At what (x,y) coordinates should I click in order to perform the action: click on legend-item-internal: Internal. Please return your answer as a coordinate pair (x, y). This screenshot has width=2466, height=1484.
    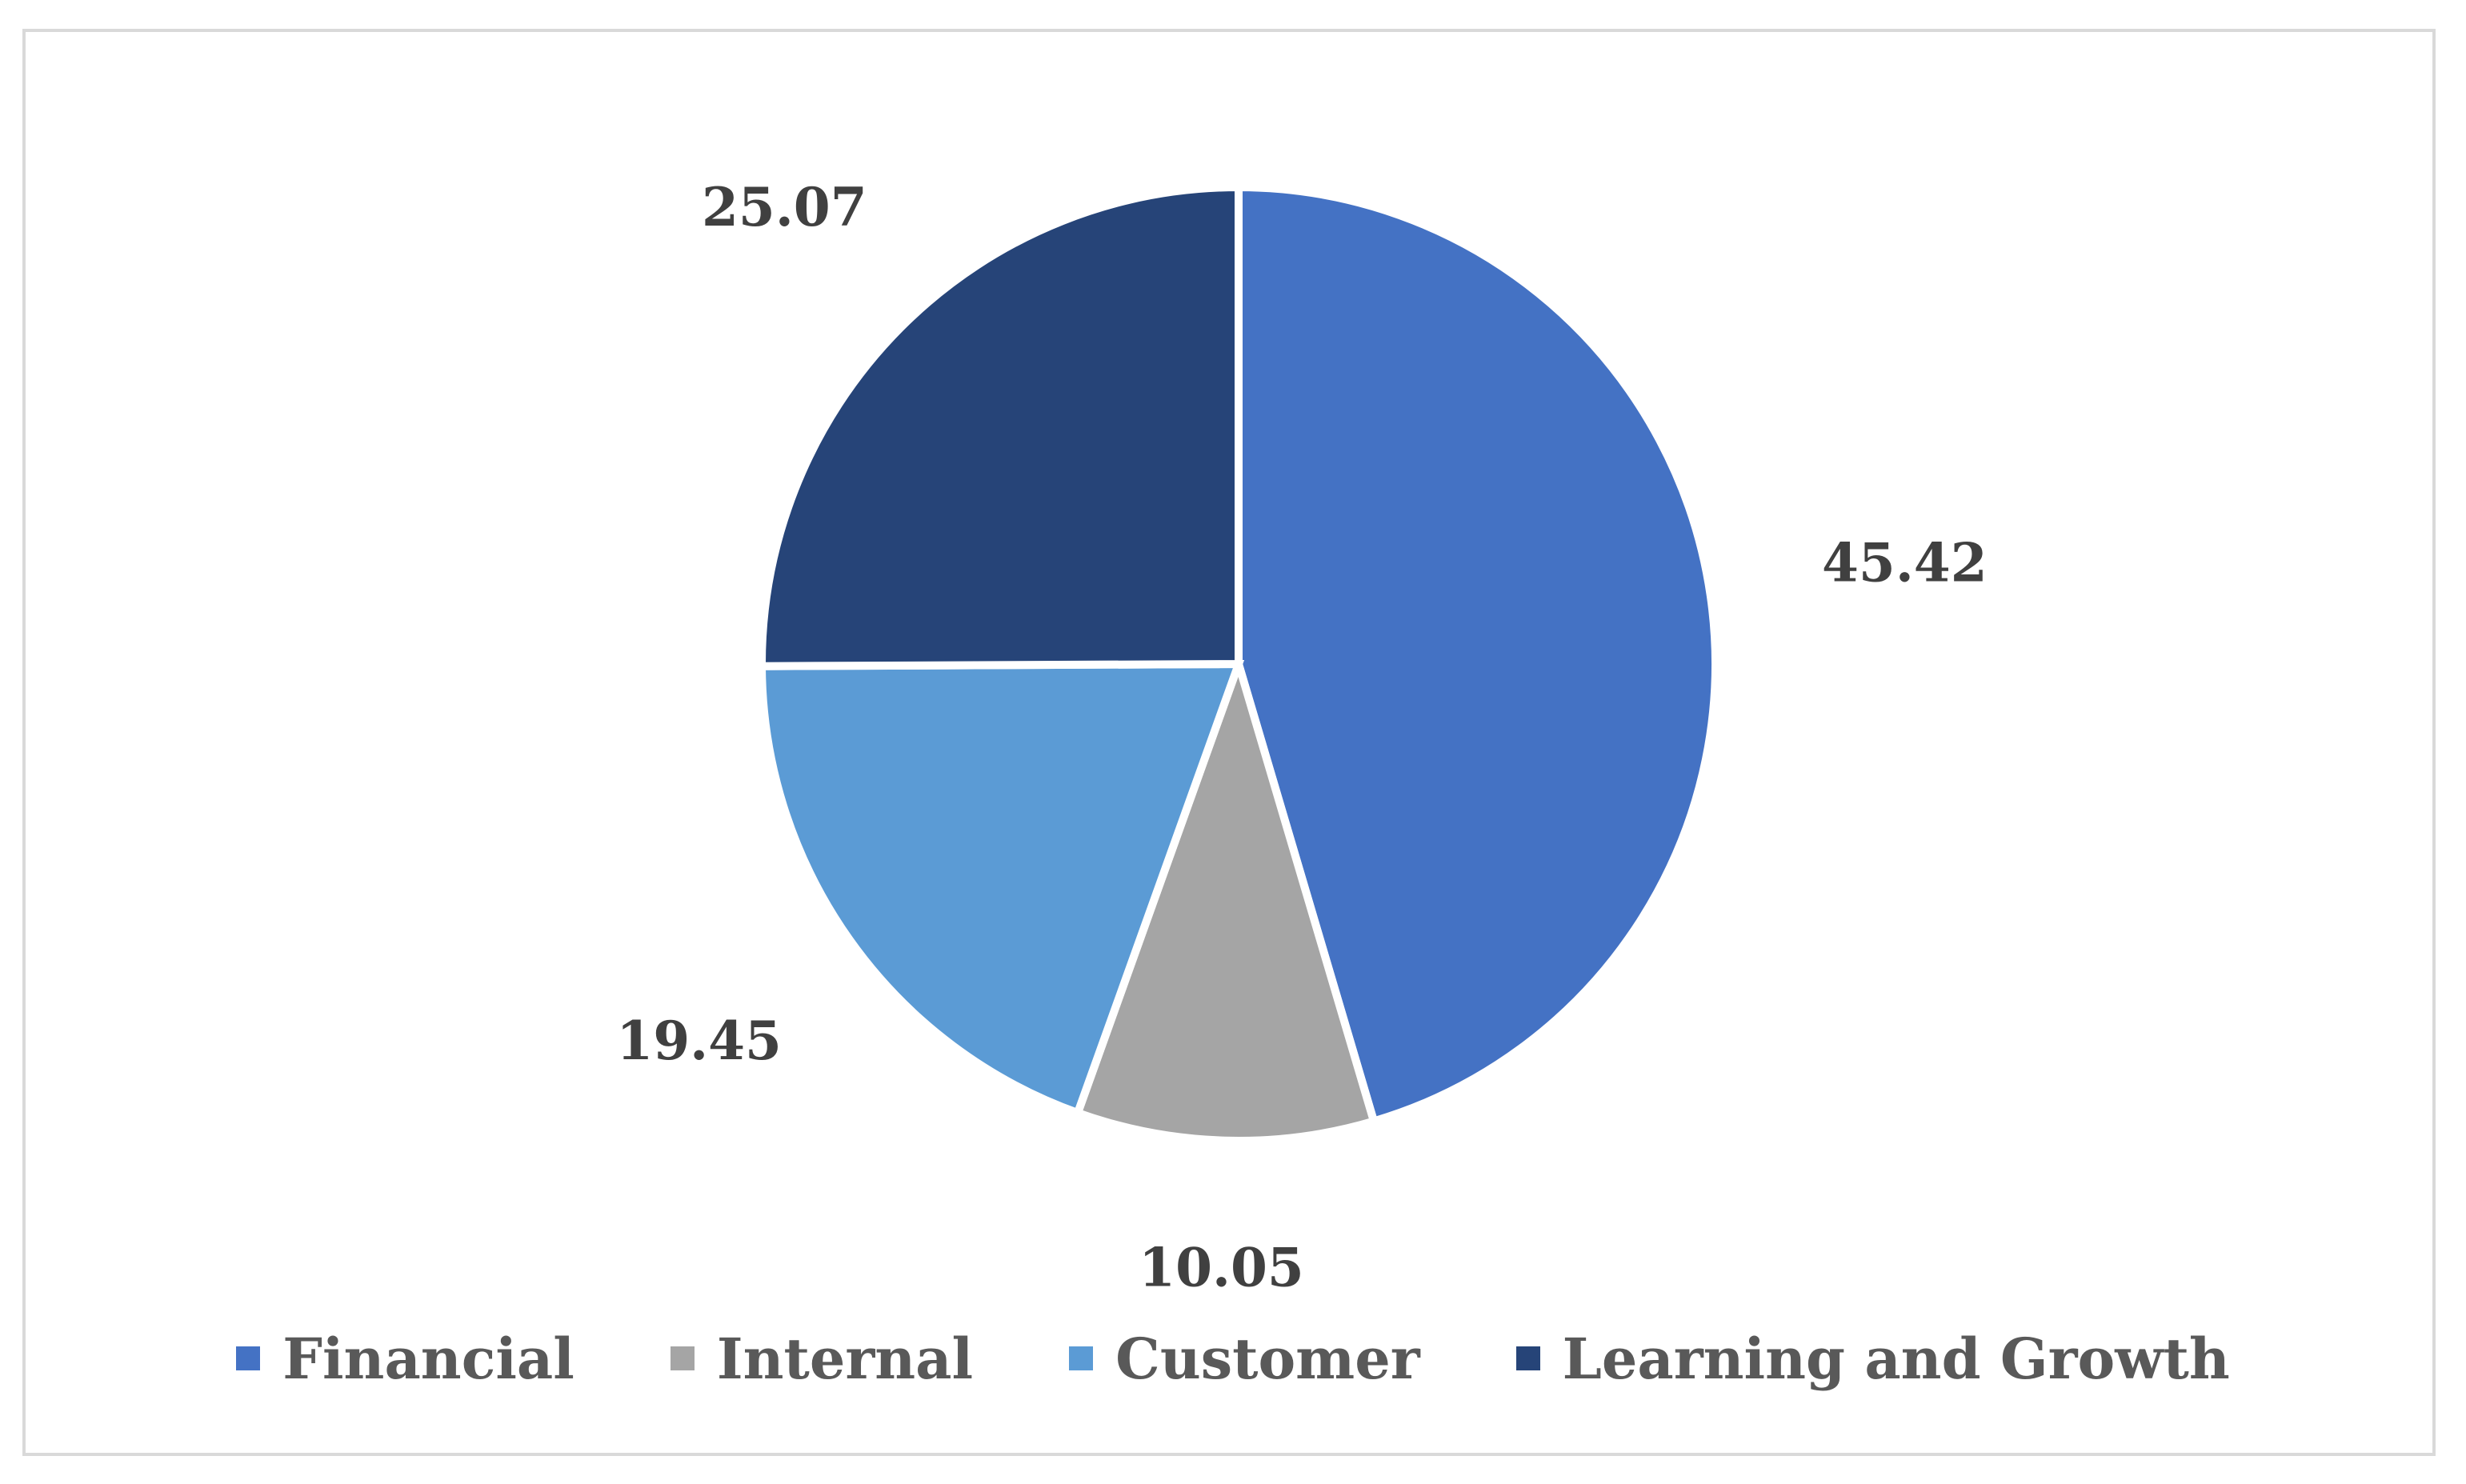
    Looking at the image, I should click on (822, 1358).